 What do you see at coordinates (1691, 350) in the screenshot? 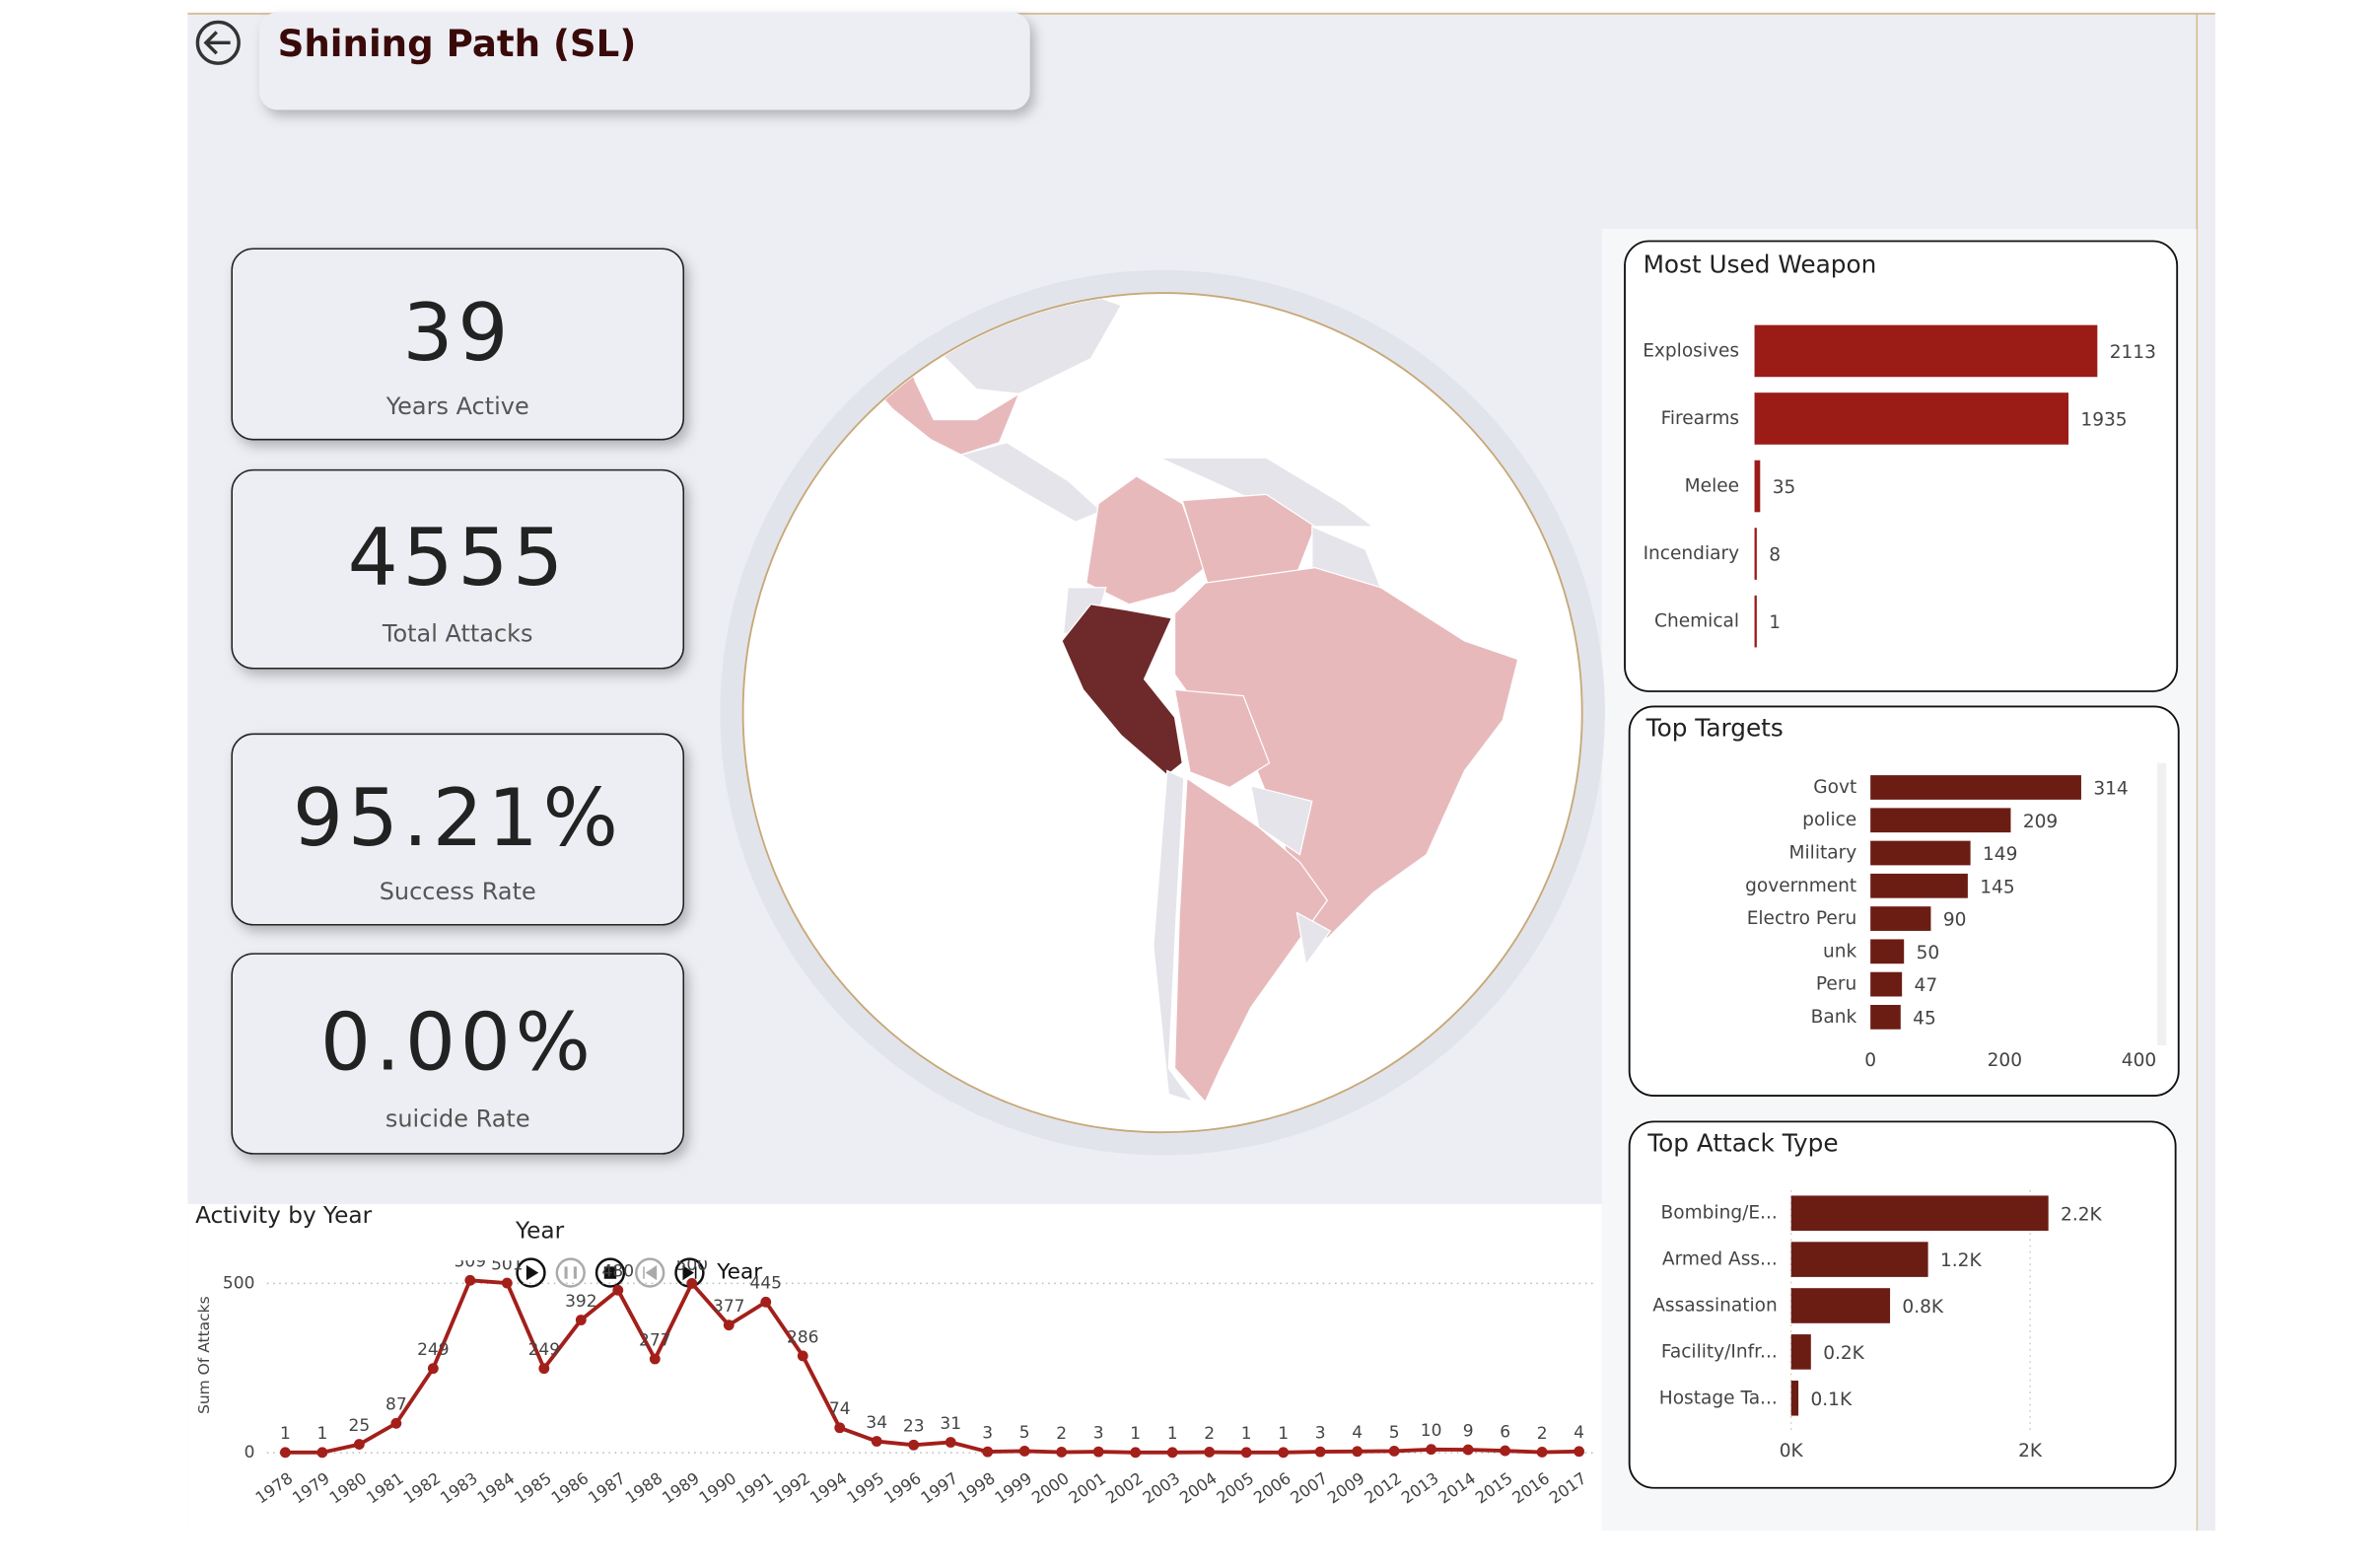
I see `category-label: Explosives` at bounding box center [1691, 350].